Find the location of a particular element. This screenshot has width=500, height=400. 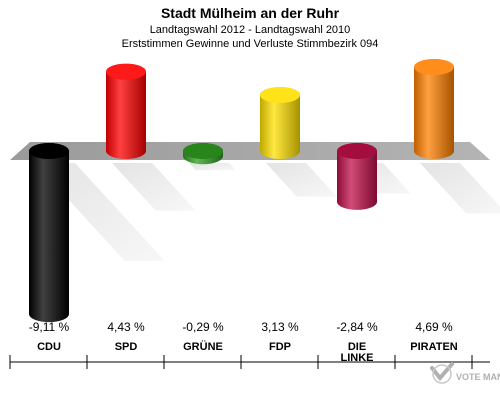

bar-cap-gr-ne is located at coordinates (203, 151).